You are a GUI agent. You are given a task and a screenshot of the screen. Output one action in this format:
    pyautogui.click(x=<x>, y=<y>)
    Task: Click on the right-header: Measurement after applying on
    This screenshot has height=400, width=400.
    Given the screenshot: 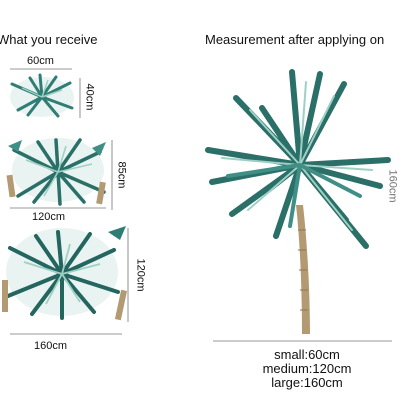 What is the action you would take?
    pyautogui.click(x=295, y=39)
    